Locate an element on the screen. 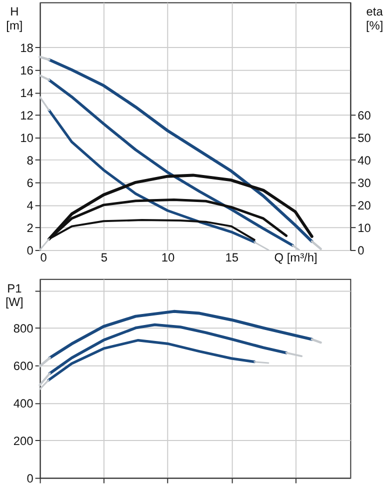 Image resolution: width=388 pixels, height=500 pixels. x-tick-label: 10 is located at coordinates (168, 257).